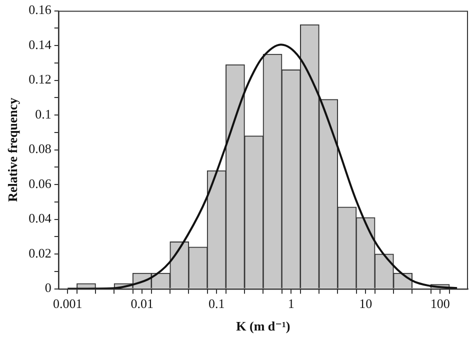 The image size is (474, 339). I want to click on x-axis-title: K (m d⁻¹), so click(263, 326).